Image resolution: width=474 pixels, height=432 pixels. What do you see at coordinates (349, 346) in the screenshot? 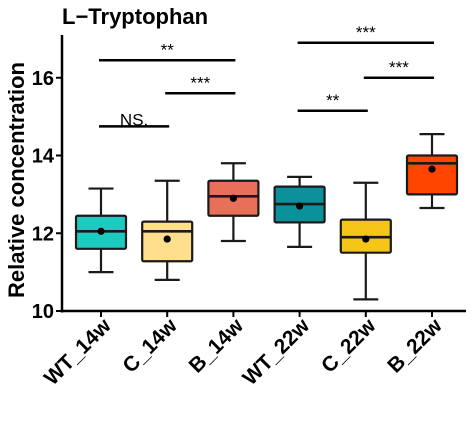
I see `x-tick-label: C_22w` at bounding box center [349, 346].